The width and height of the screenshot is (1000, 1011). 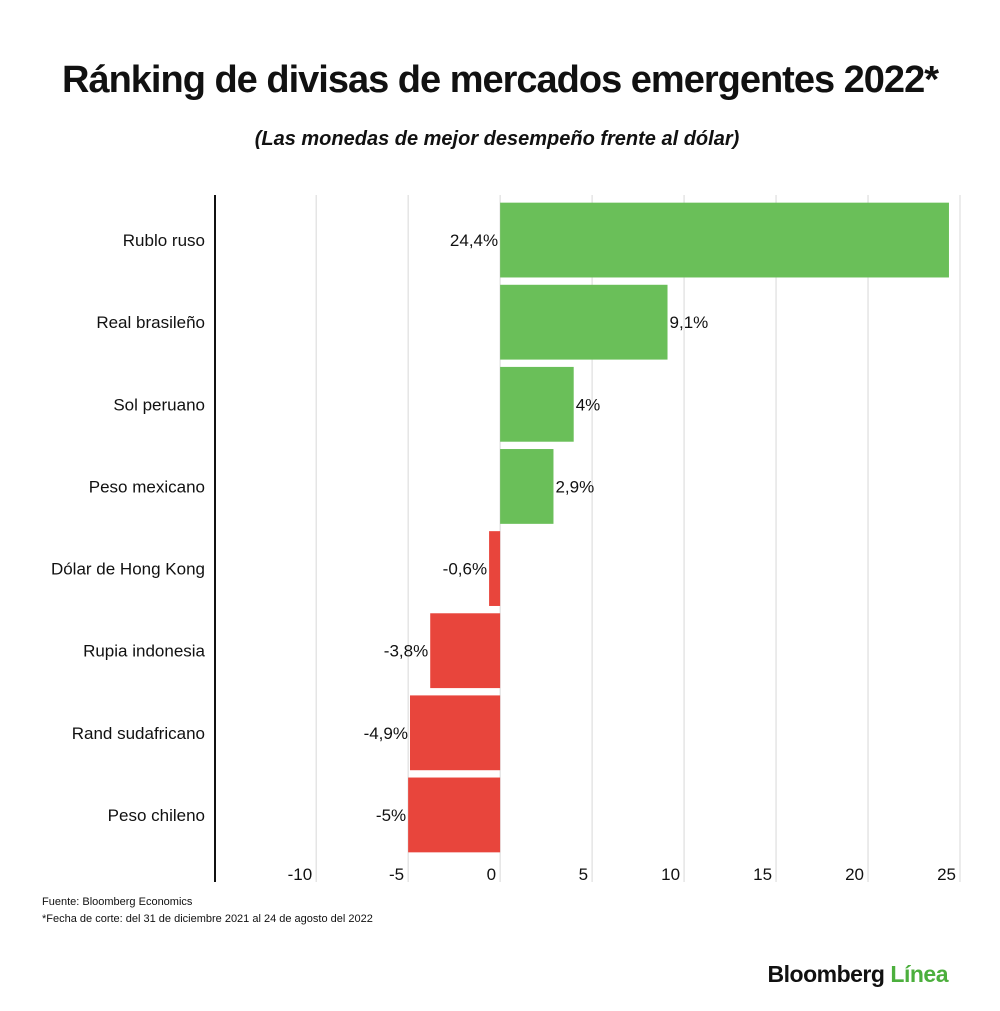 What do you see at coordinates (138, 733) in the screenshot?
I see `y-tick-label: Rand sudafricano` at bounding box center [138, 733].